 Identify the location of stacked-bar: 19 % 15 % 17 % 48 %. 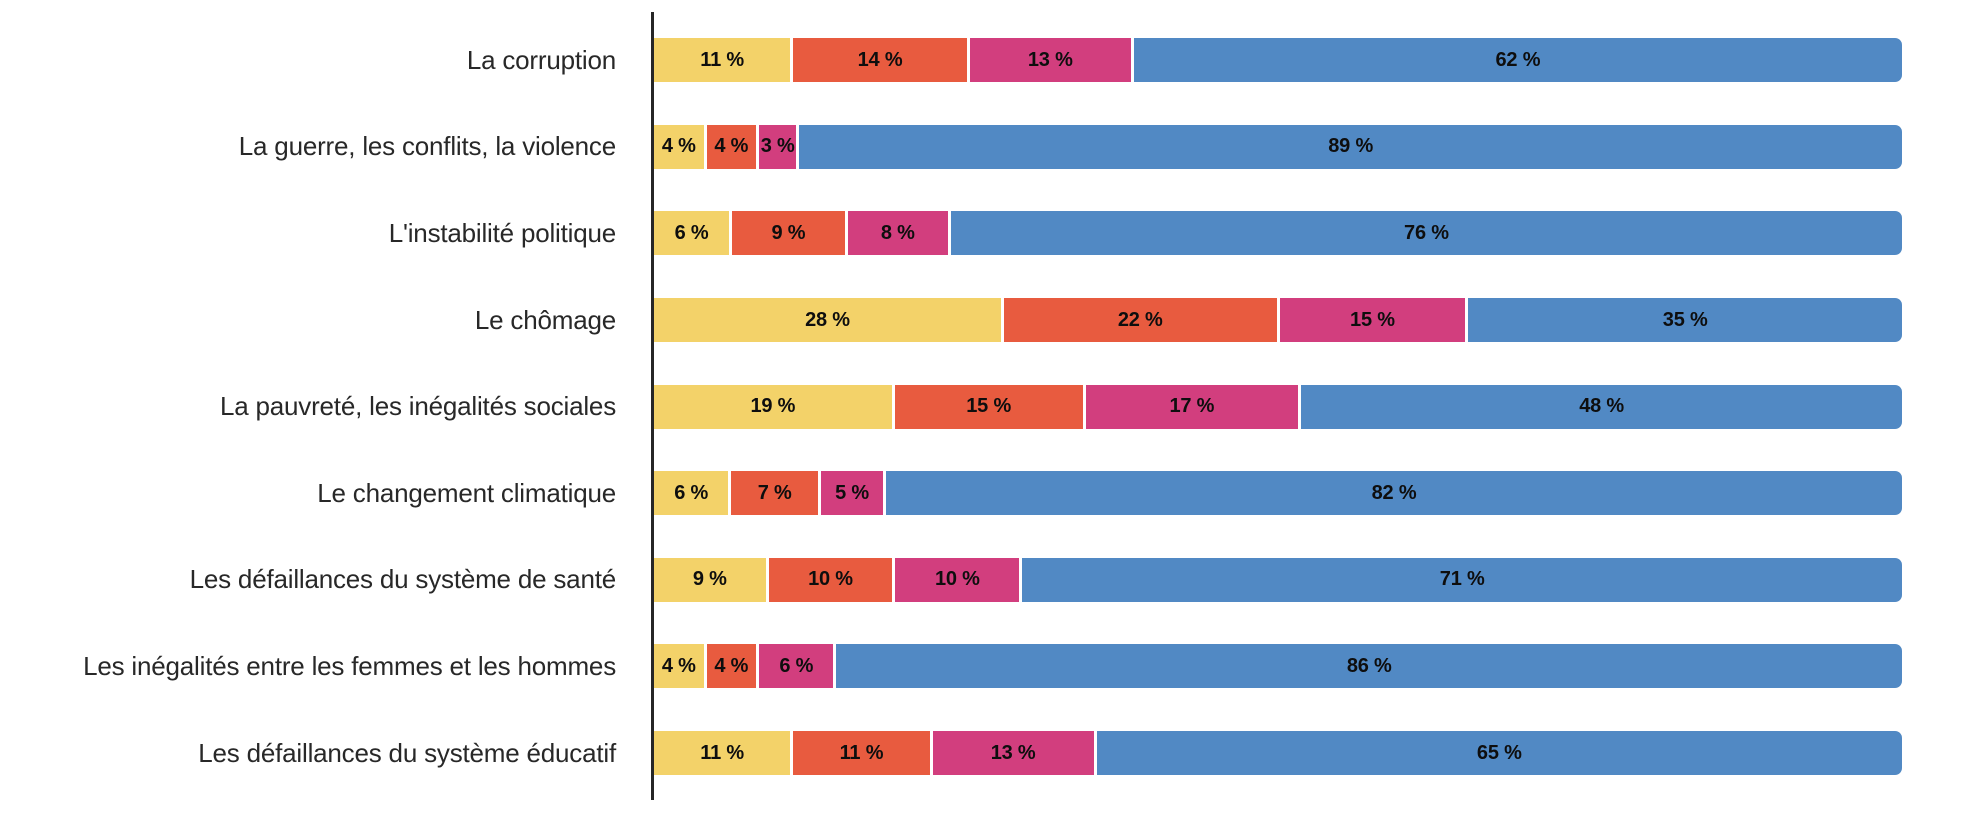
(1278, 406).